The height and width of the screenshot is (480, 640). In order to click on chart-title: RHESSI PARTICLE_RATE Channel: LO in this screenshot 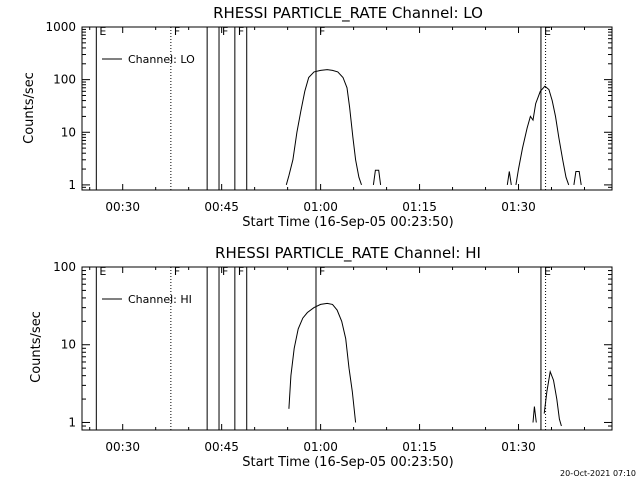, I will do `click(348, 13)`.